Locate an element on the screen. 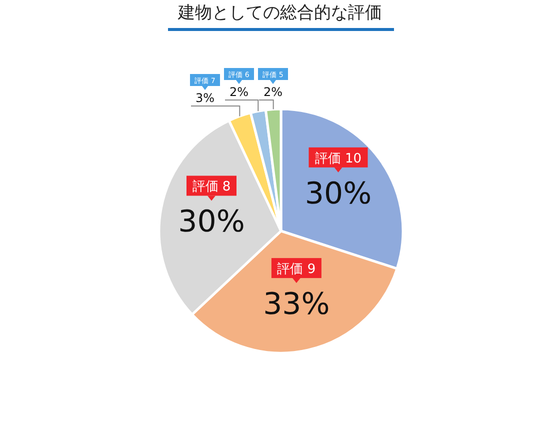 This screenshot has height=430, width=560. slice-label: 評価 10 is located at coordinates (338, 158).